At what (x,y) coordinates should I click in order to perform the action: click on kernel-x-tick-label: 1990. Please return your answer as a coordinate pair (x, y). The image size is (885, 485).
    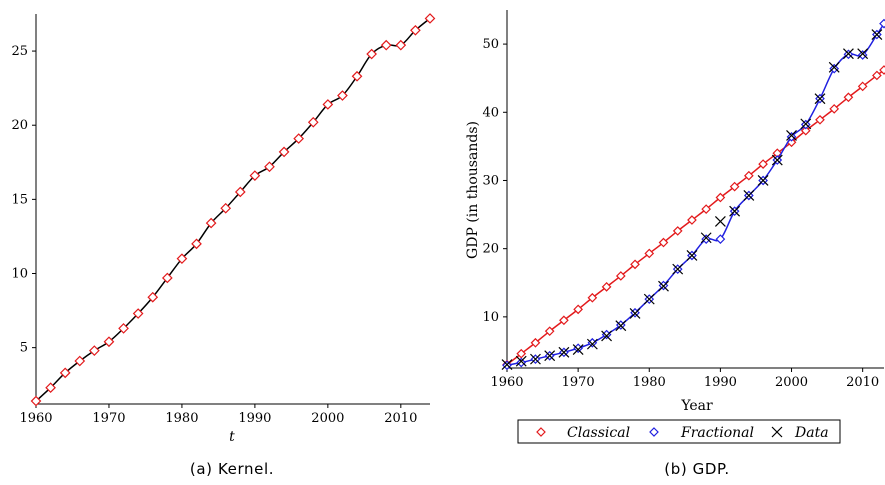
    Looking at the image, I should click on (254, 418).